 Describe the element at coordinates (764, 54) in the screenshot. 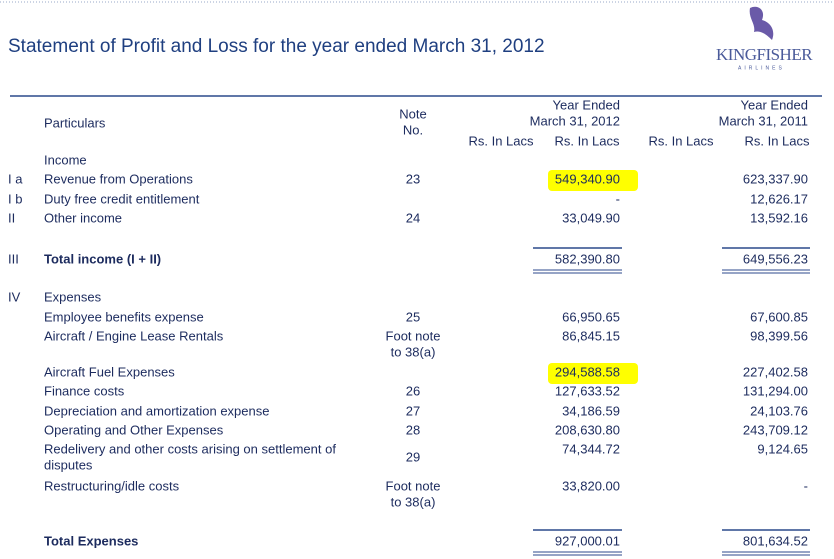

I see `logo-text: KINGFISHER` at that location.